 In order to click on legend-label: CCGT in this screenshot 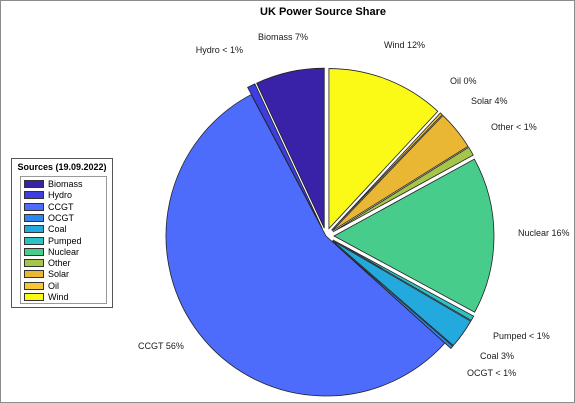, I will do `click(61, 206)`.